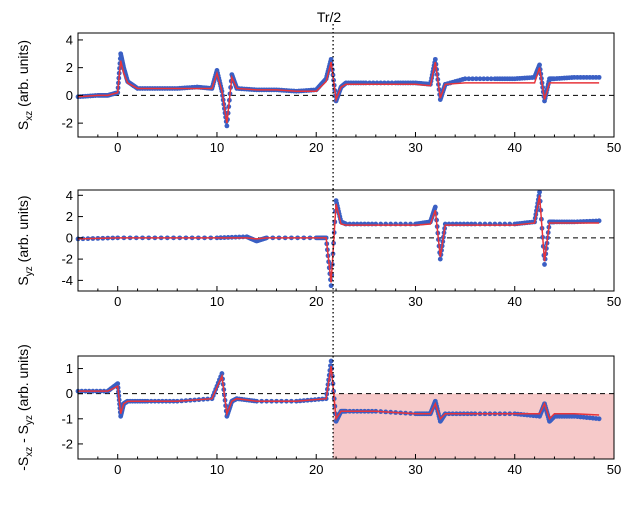  What do you see at coordinates (69, 368) in the screenshot?
I see `y-tick-label: 1` at bounding box center [69, 368].